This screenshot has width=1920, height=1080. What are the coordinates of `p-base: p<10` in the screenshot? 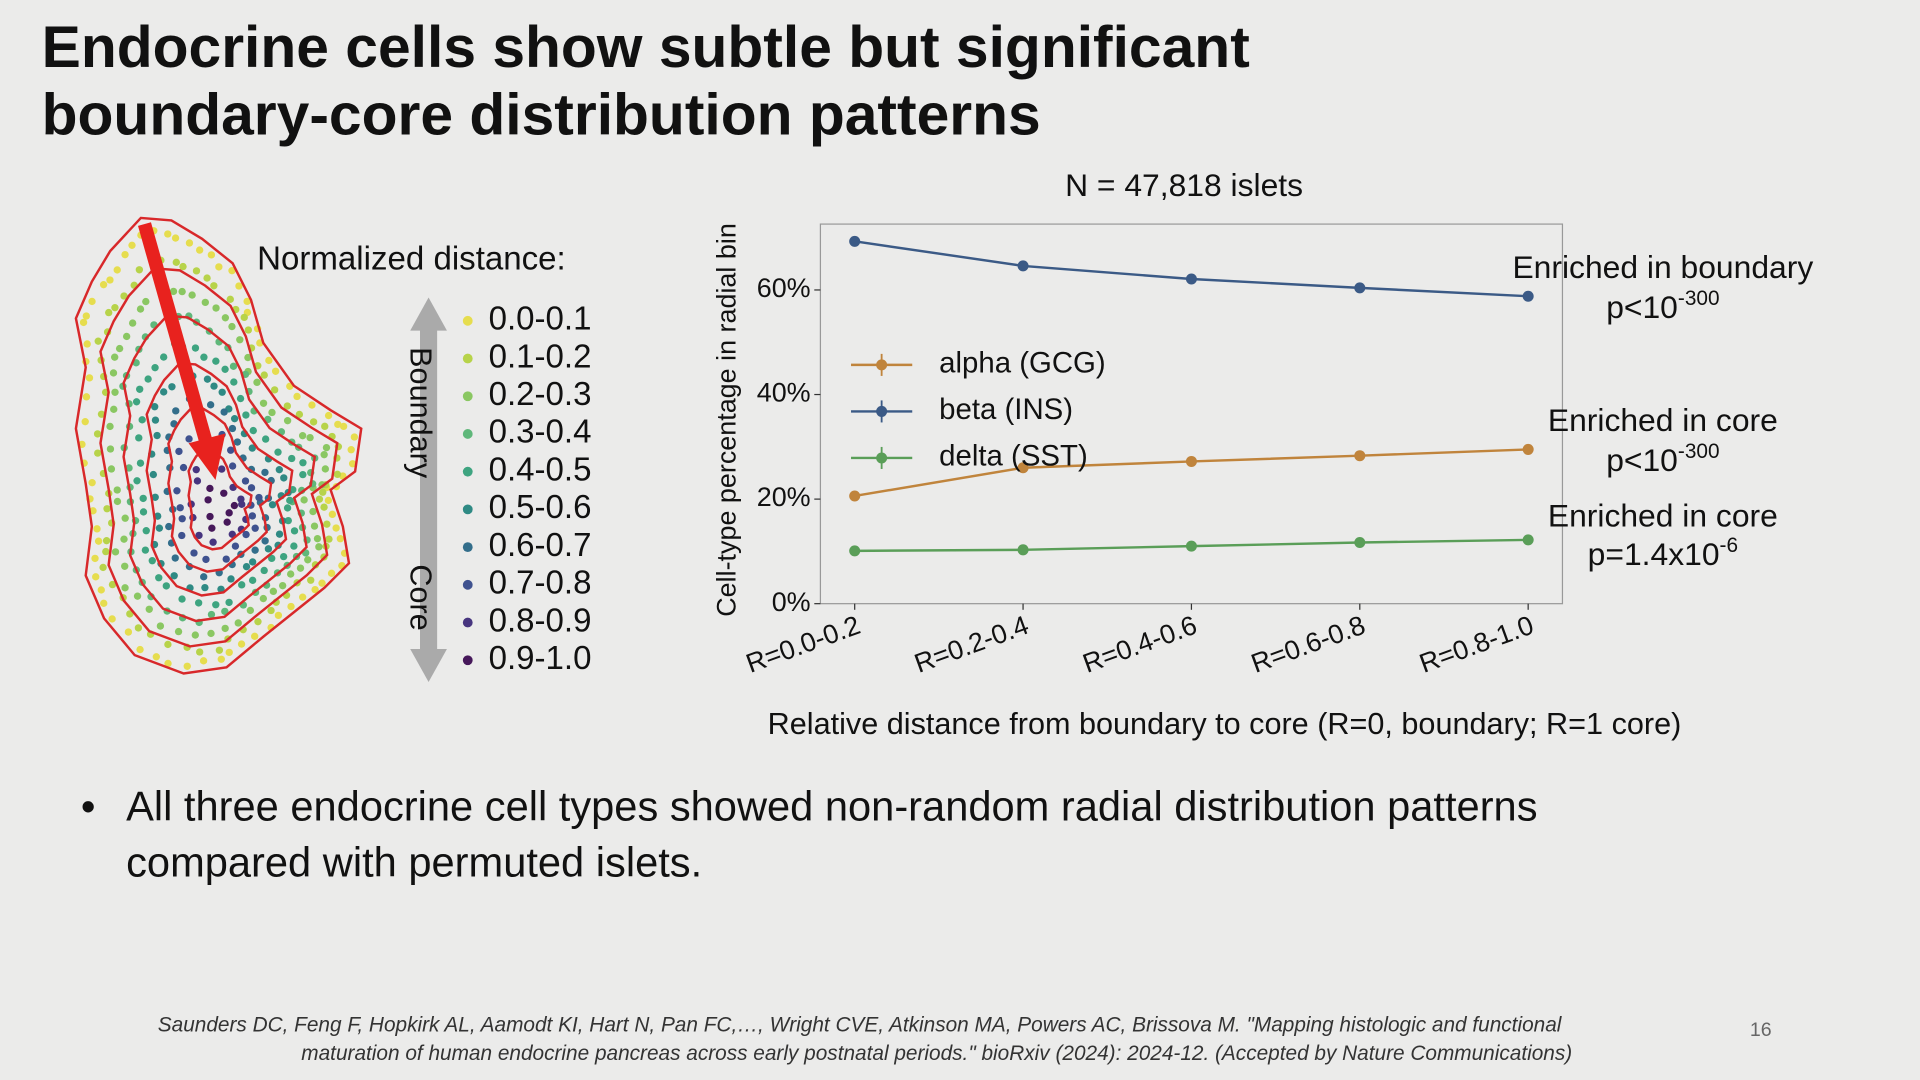 It's located at (1642, 307).